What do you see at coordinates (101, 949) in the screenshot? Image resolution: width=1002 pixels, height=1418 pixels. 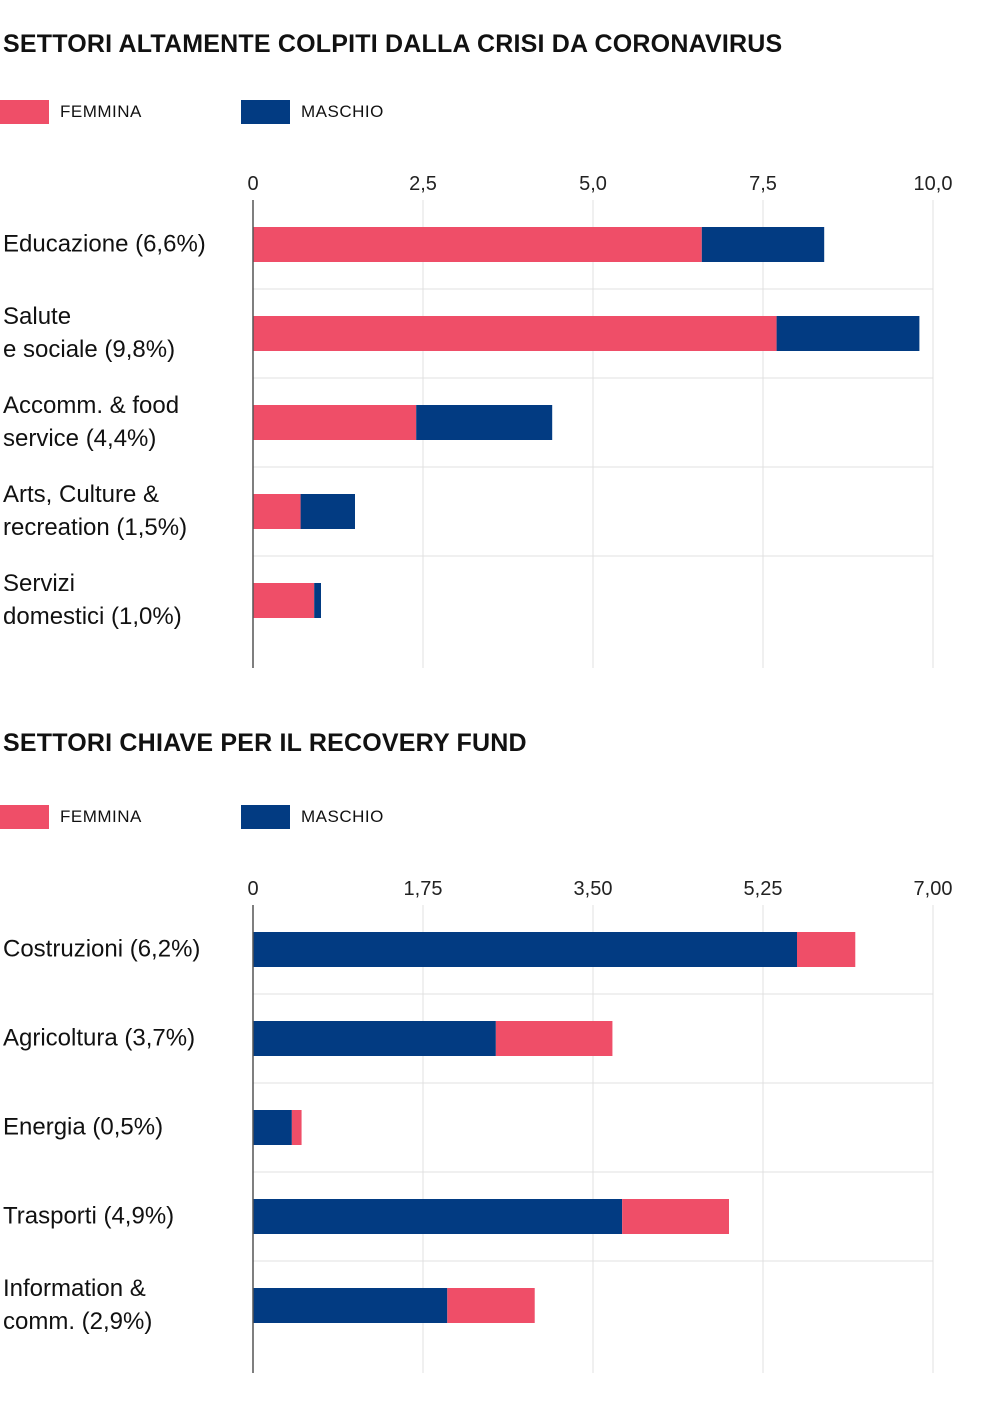 I see `category-label: Costruzioni (6,2%)` at bounding box center [101, 949].